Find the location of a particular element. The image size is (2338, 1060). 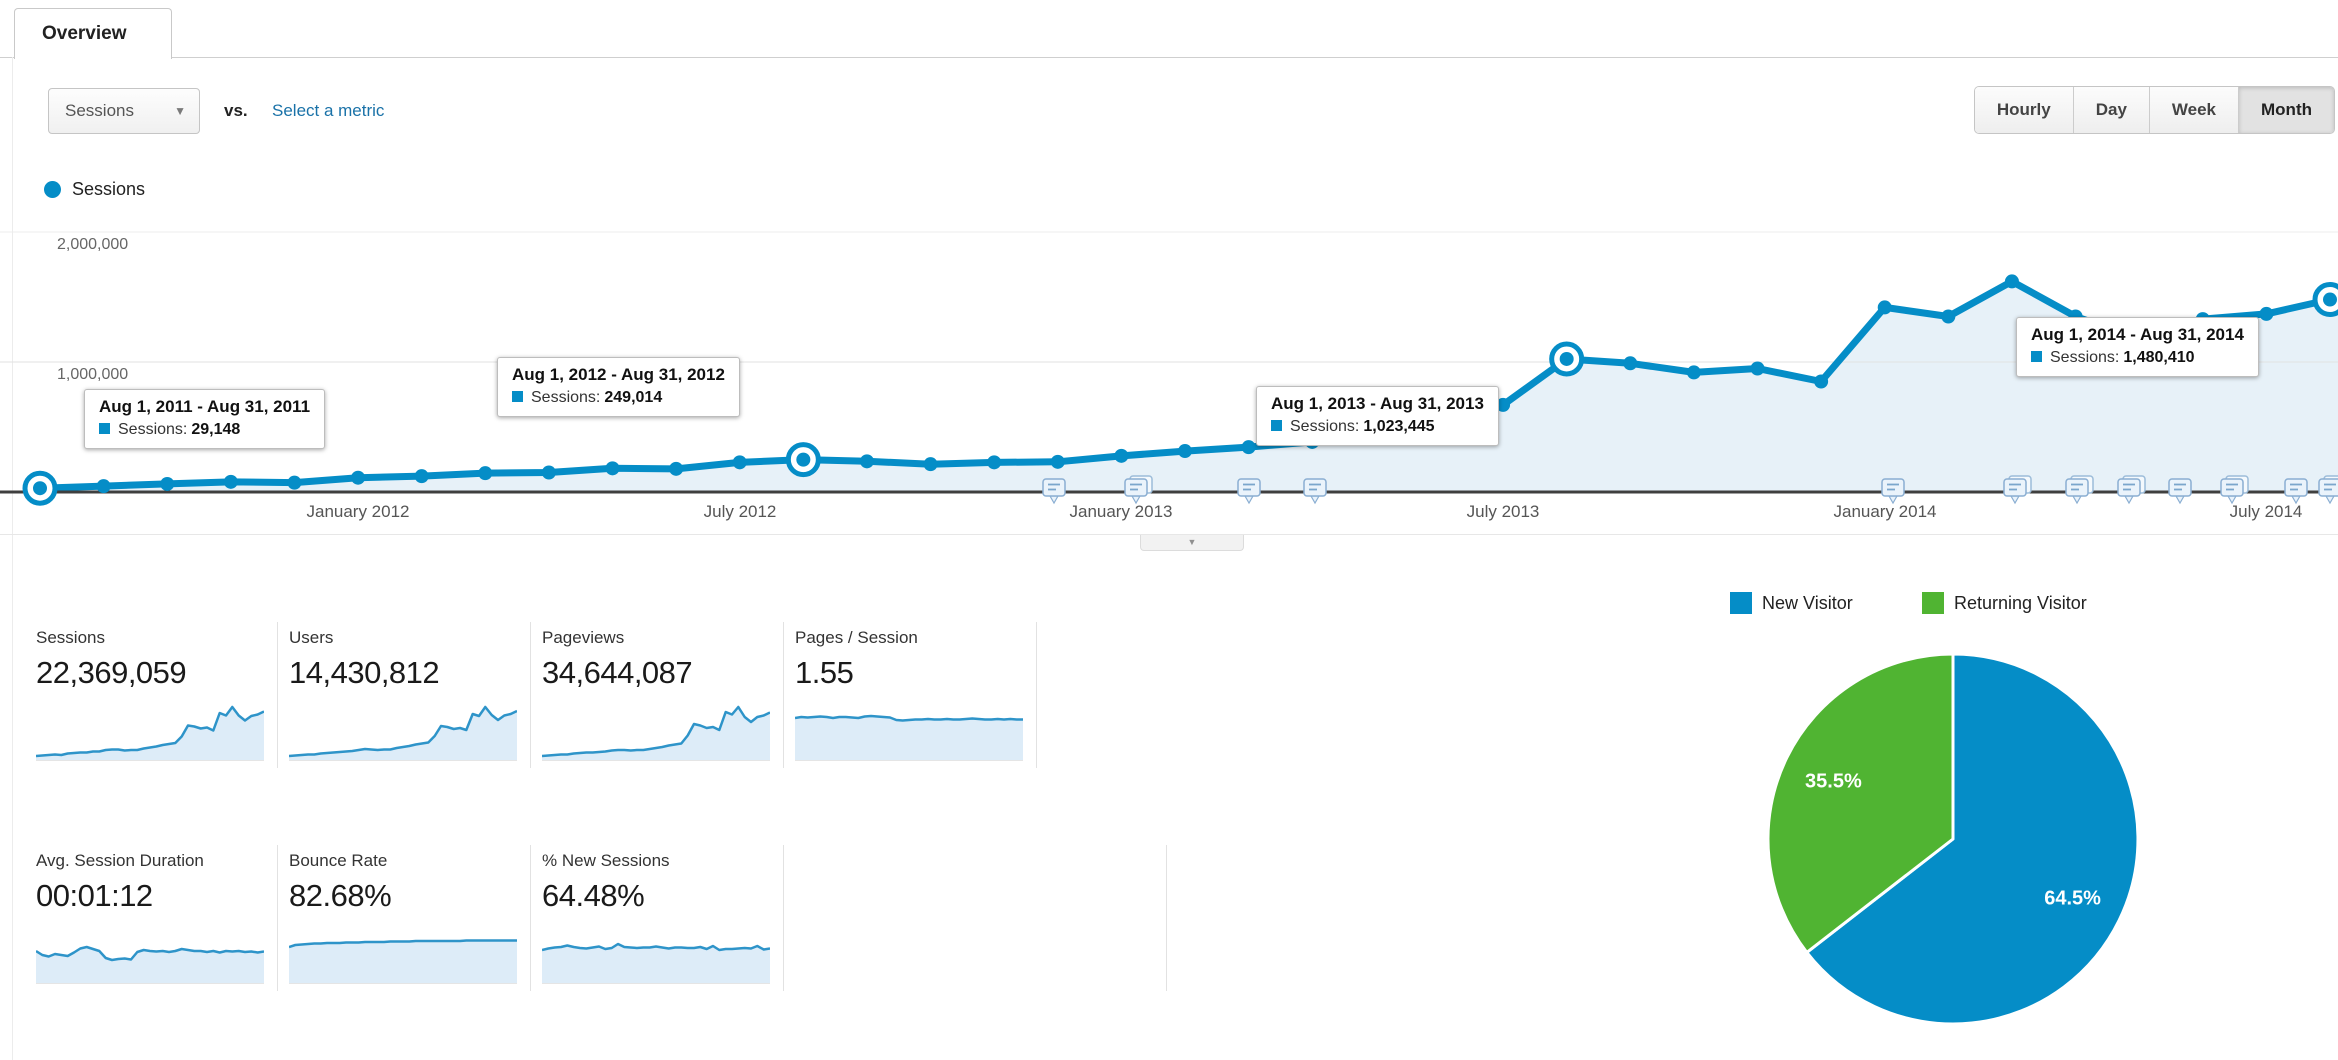

vs-label: vs. is located at coordinates (236, 110).